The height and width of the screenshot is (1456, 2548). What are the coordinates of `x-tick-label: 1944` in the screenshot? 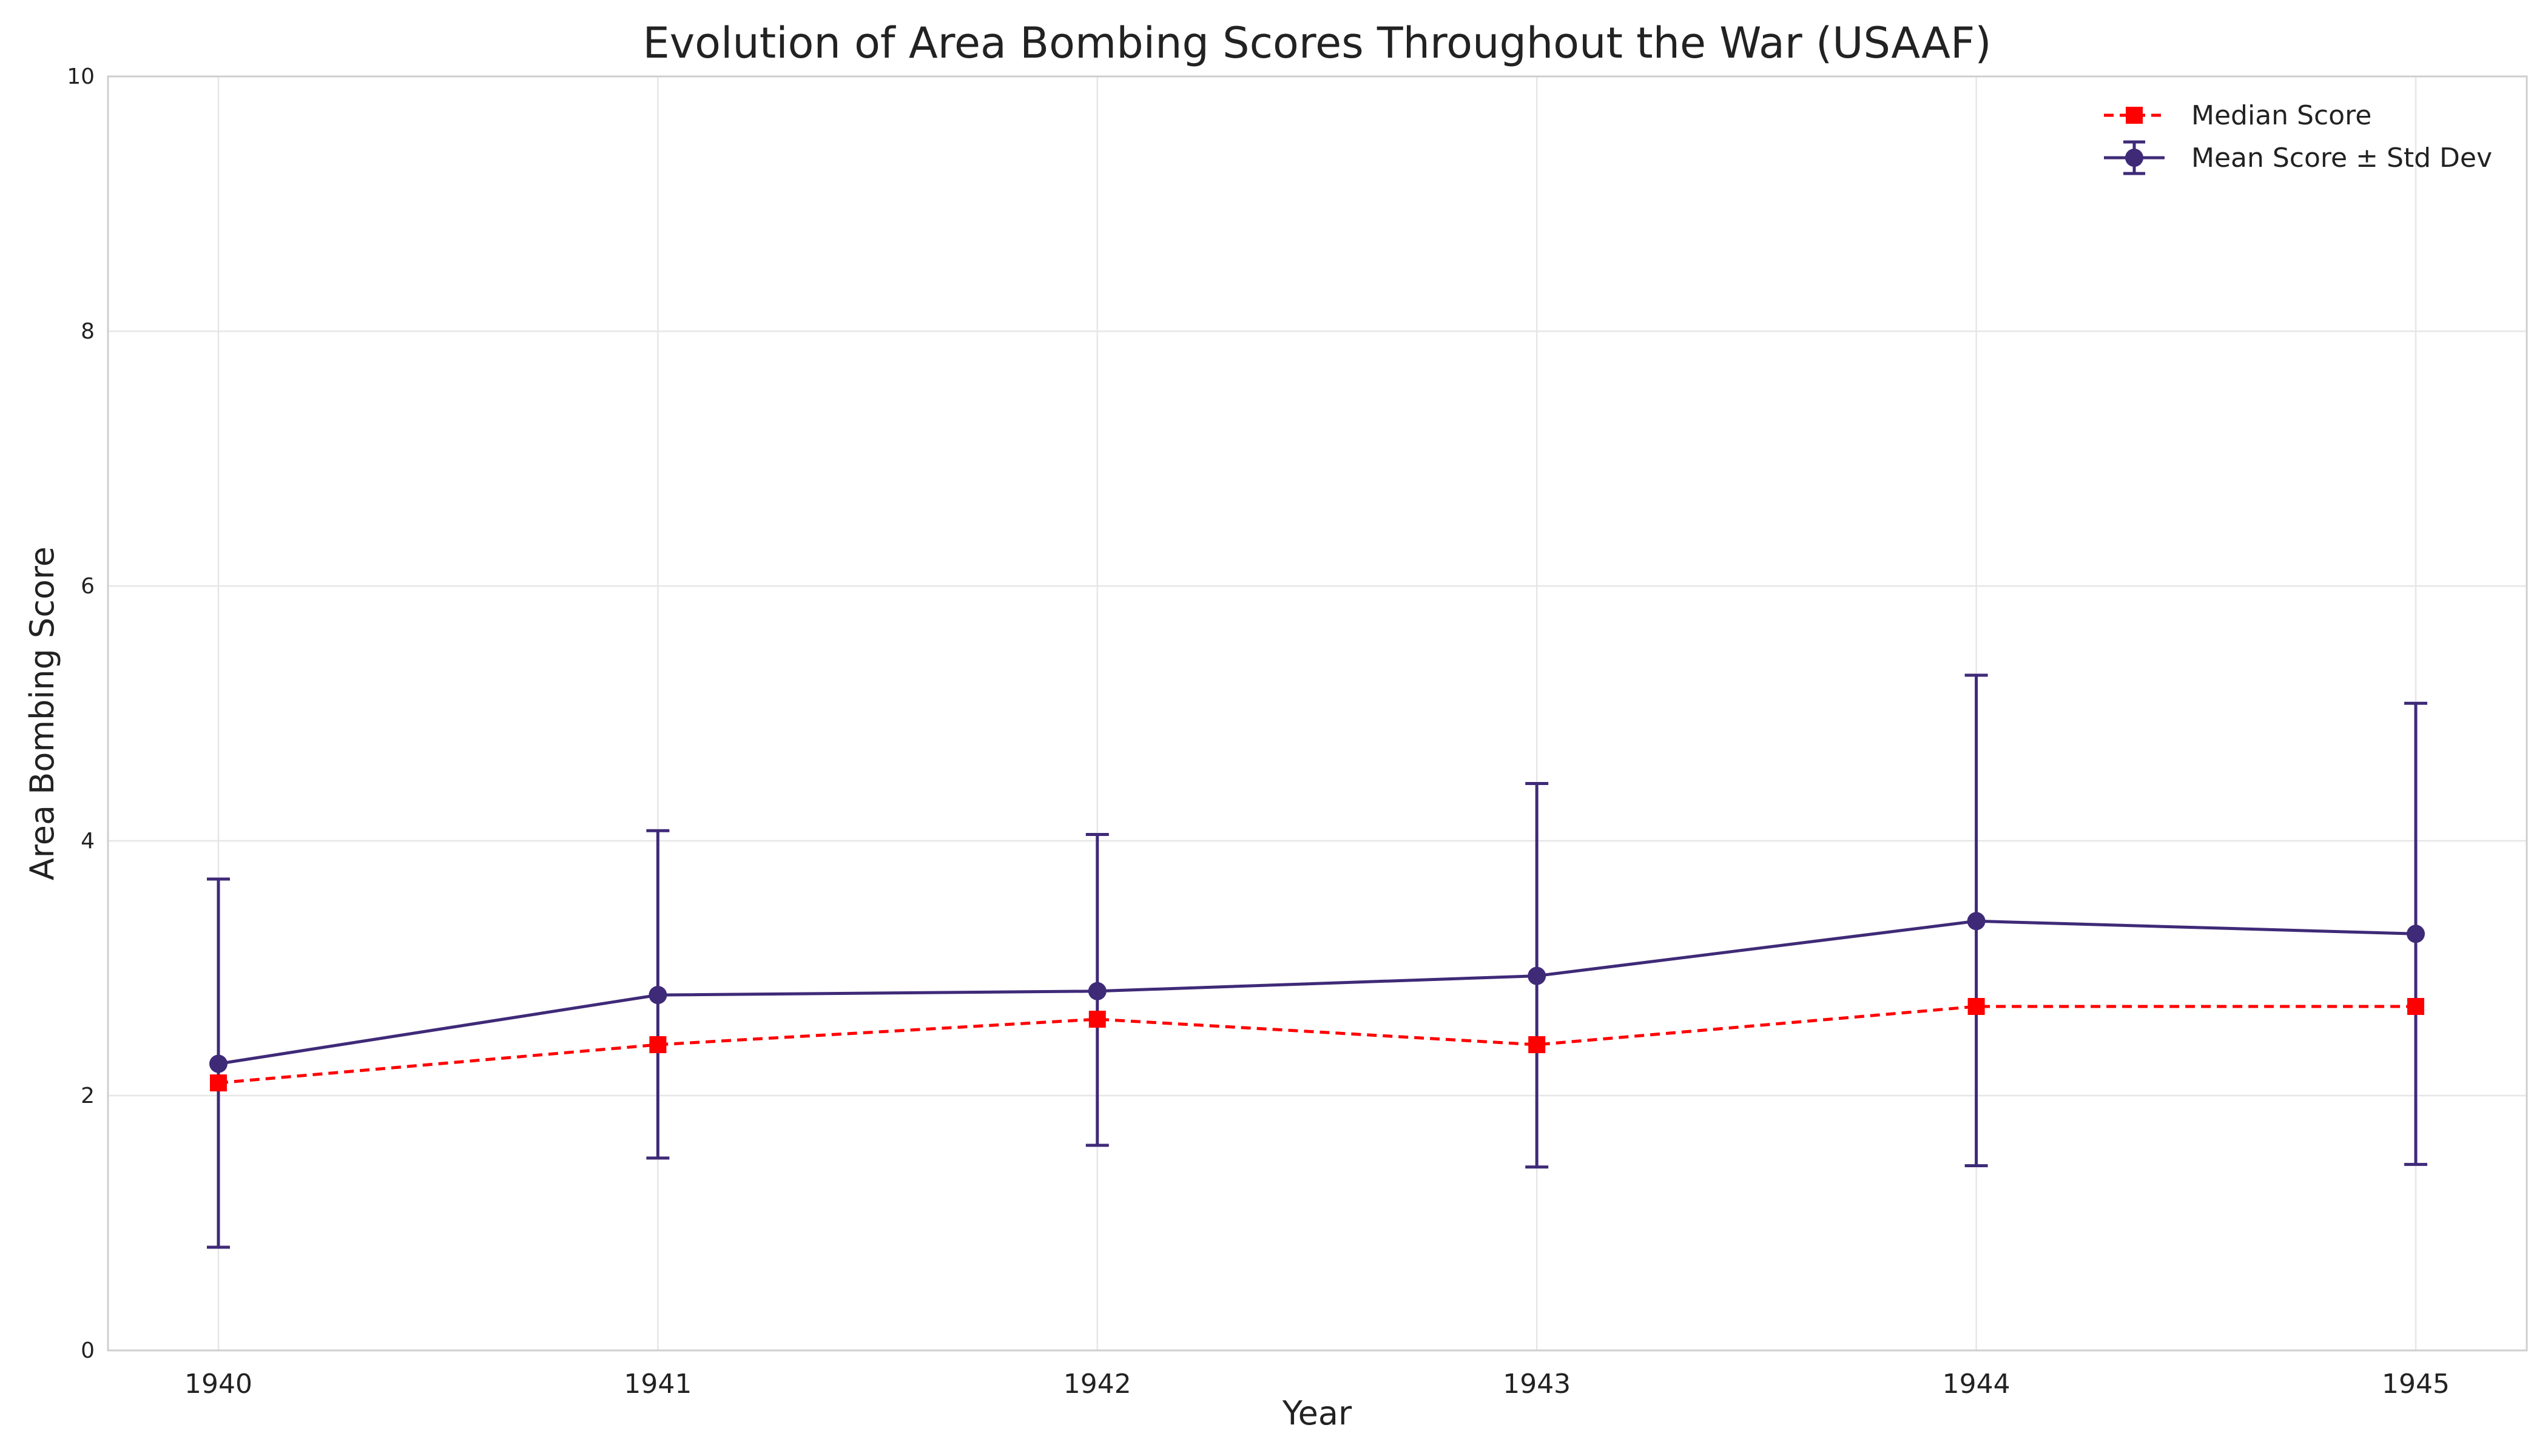 It's located at (1976, 1384).